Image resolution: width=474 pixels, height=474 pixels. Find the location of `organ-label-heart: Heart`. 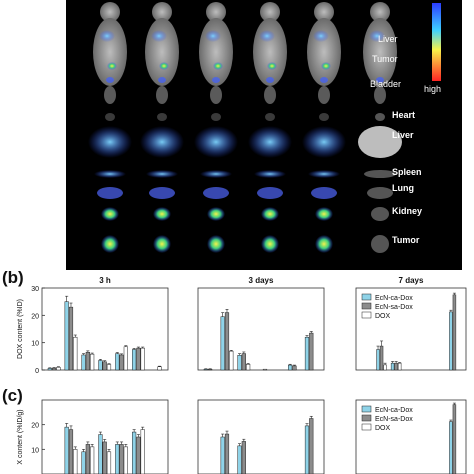

organ-label-heart: Heart is located at coordinates (403, 115).